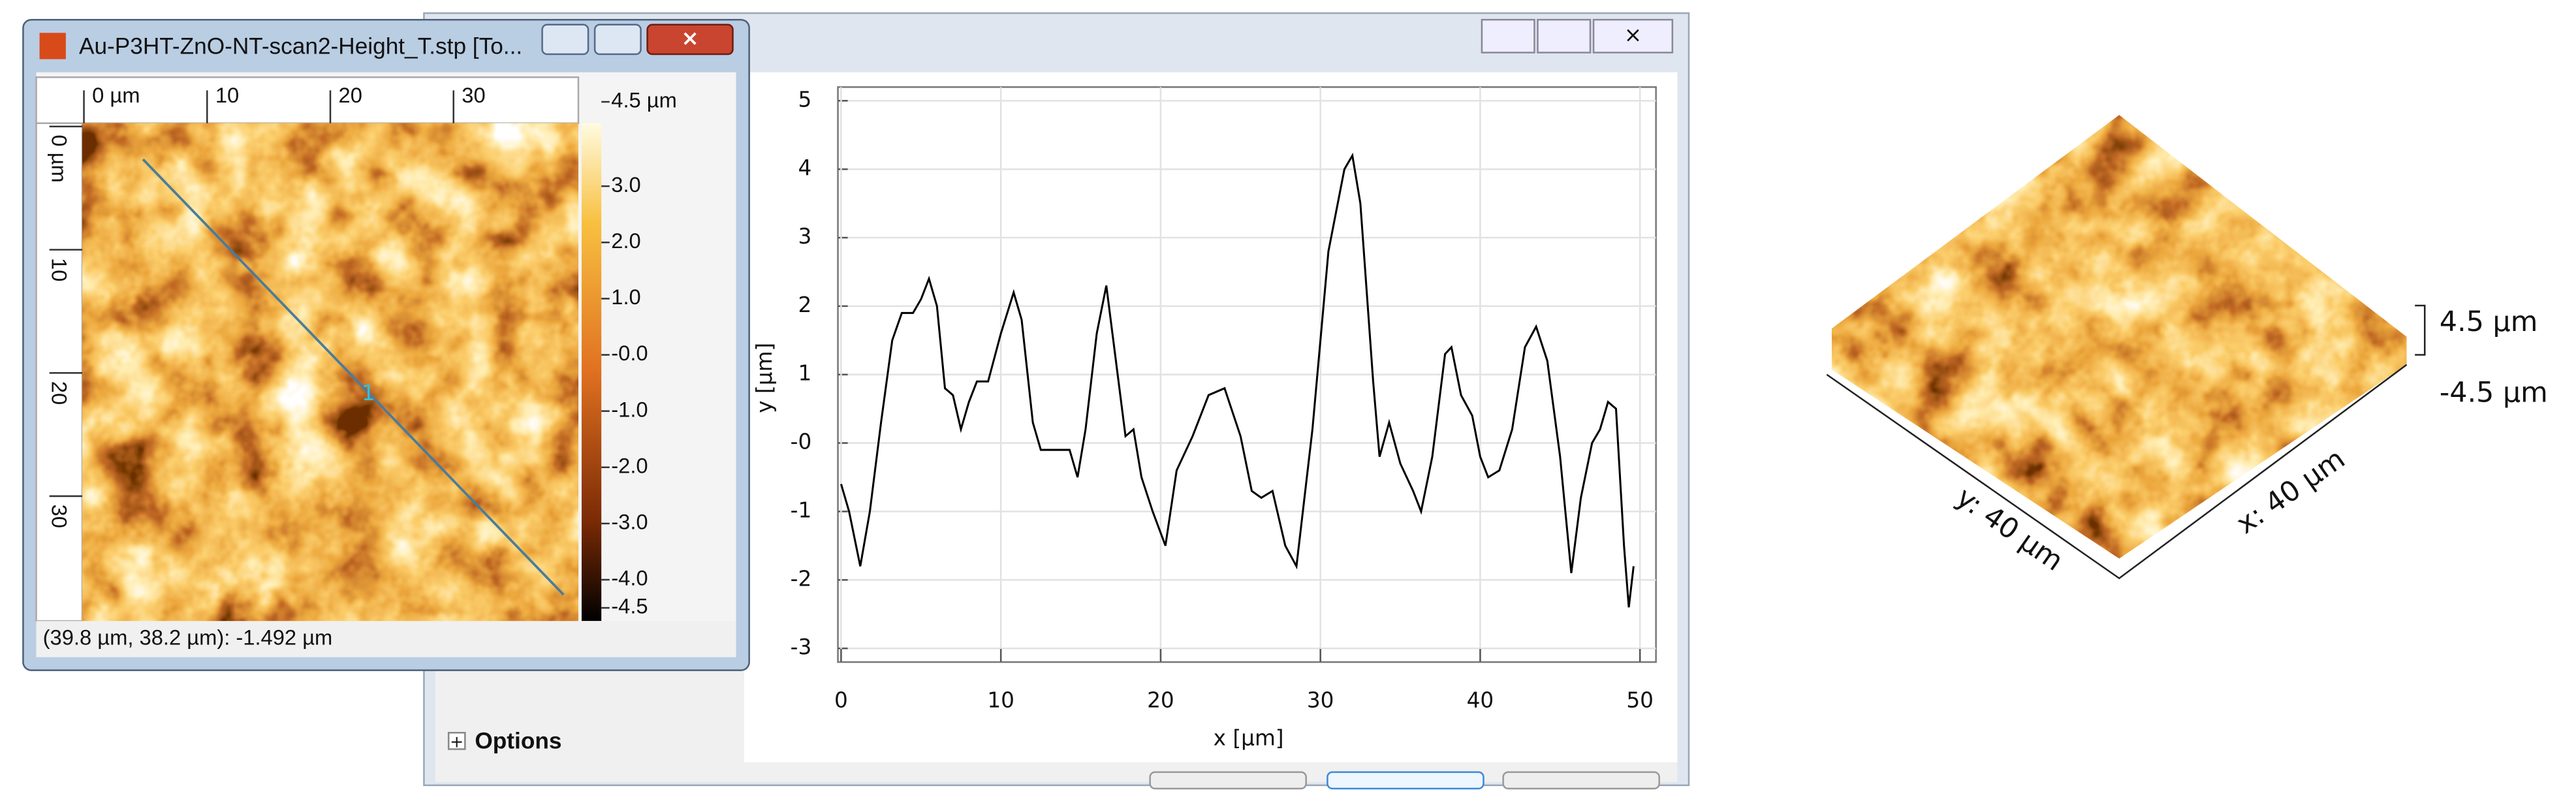  Describe the element at coordinates (518, 741) in the screenshot. I see `options-label: Options` at that location.